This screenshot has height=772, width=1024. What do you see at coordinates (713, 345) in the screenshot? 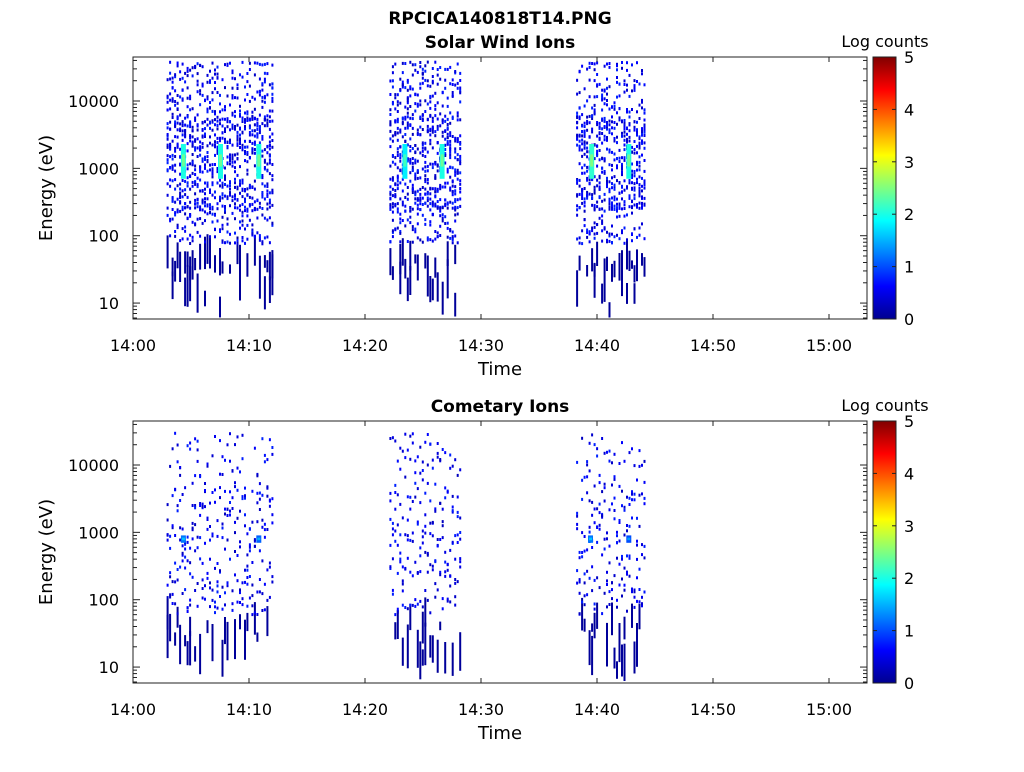
I see `x-tick-label: 14:50` at bounding box center [713, 345].